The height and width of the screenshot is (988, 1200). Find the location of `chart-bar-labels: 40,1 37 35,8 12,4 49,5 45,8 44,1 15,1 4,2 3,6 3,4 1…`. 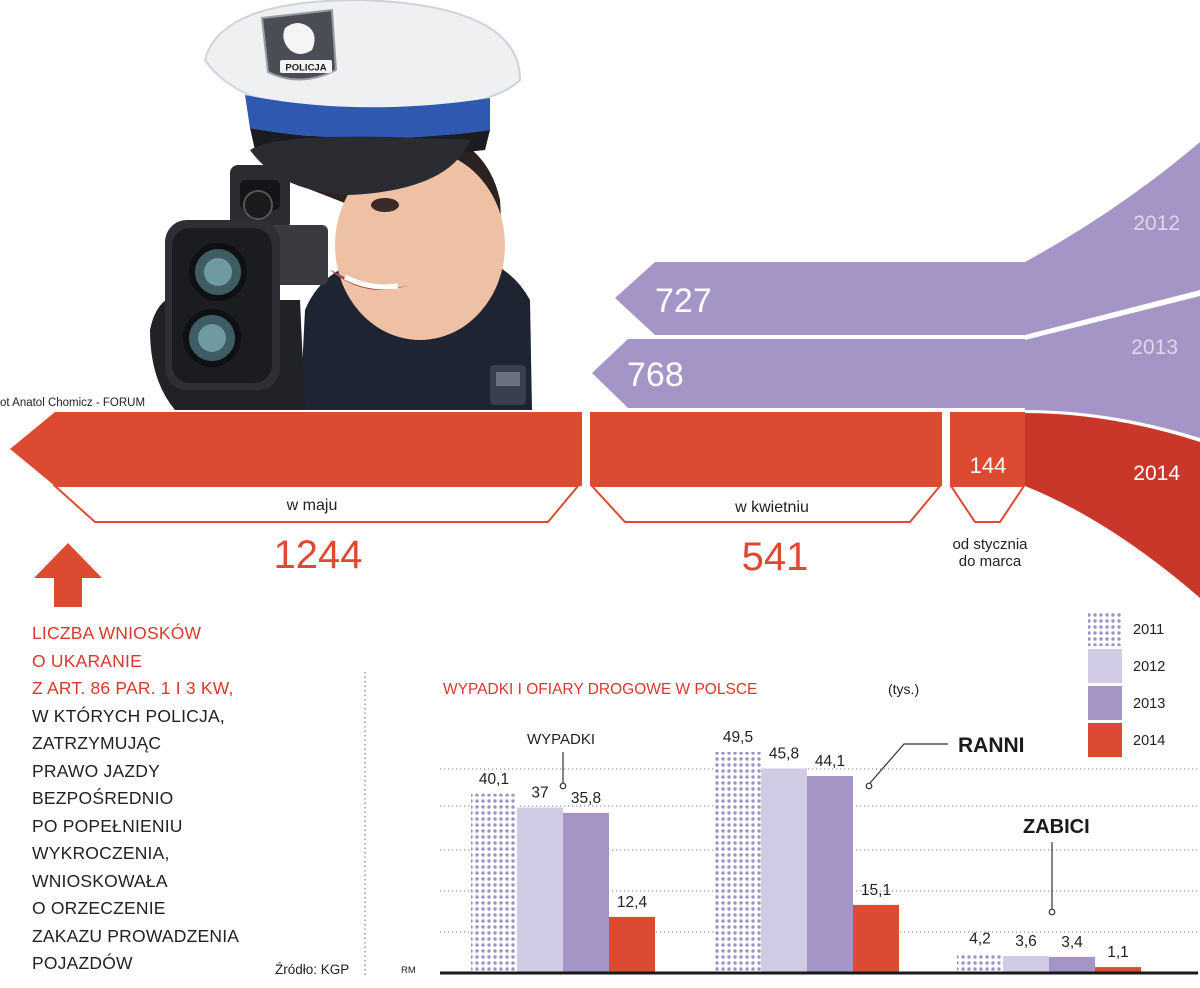

chart-bar-labels: 40,1 37 35,8 12,4 49,5 45,8 44,1 15,1 4,2 3,6 3,4 1… is located at coordinates (804, 845).